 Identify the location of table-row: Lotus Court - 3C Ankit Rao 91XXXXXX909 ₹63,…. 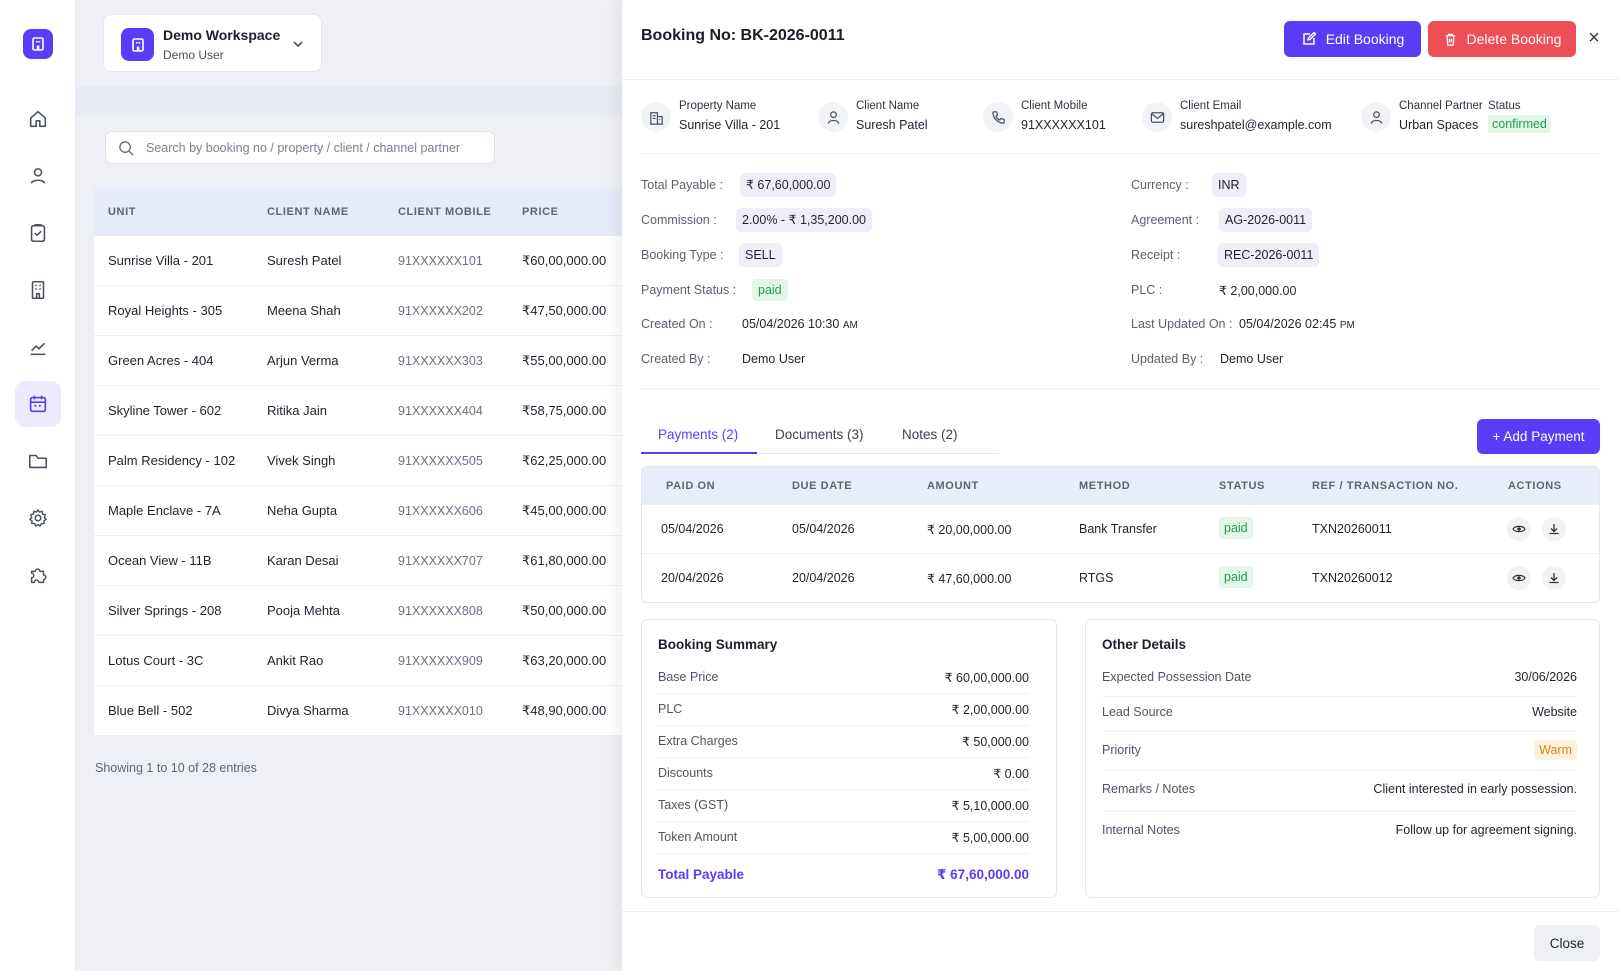
(358, 661).